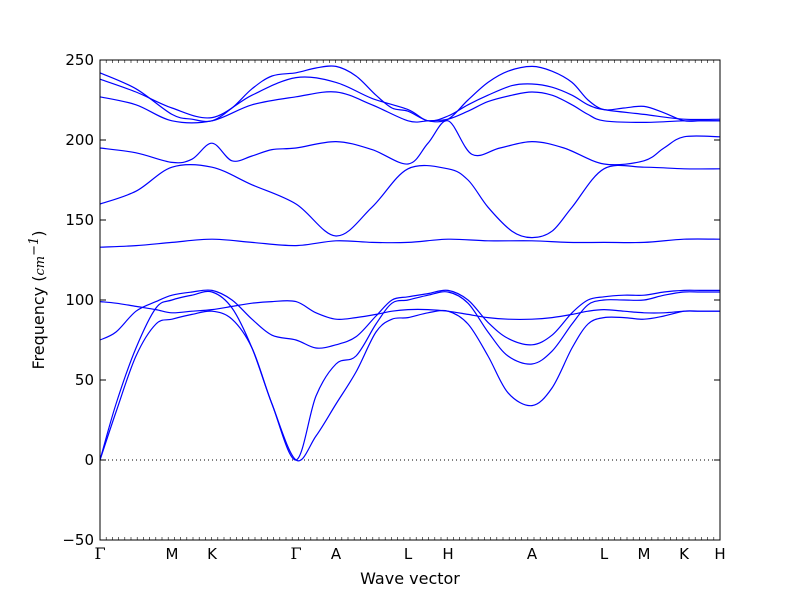 The width and height of the screenshot is (800, 600). I want to click on y-tick-label: 250, so click(79, 60).